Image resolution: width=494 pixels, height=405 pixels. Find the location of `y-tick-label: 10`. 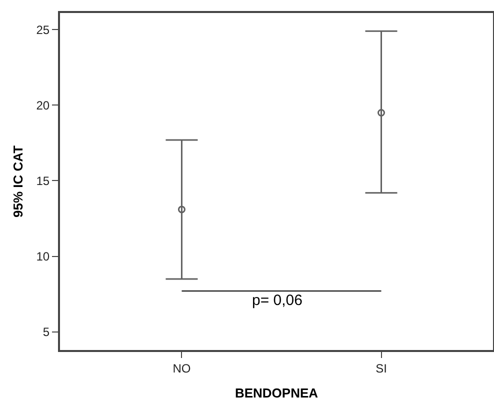

y-tick-label: 10 is located at coordinates (43, 257).